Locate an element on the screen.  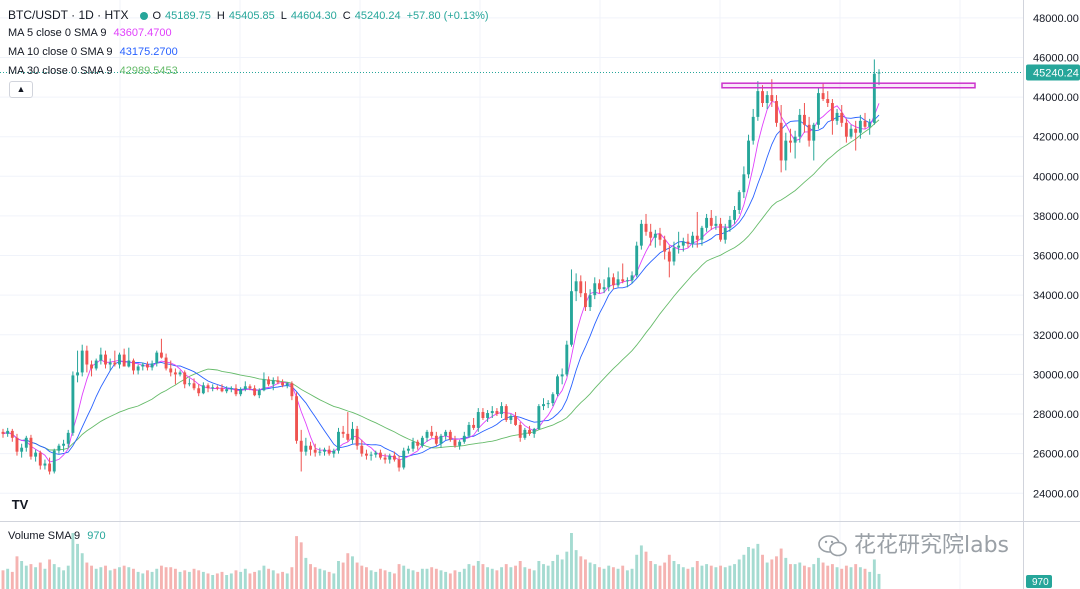
watermark: 花花研究院labs is located at coordinates (913, 543).